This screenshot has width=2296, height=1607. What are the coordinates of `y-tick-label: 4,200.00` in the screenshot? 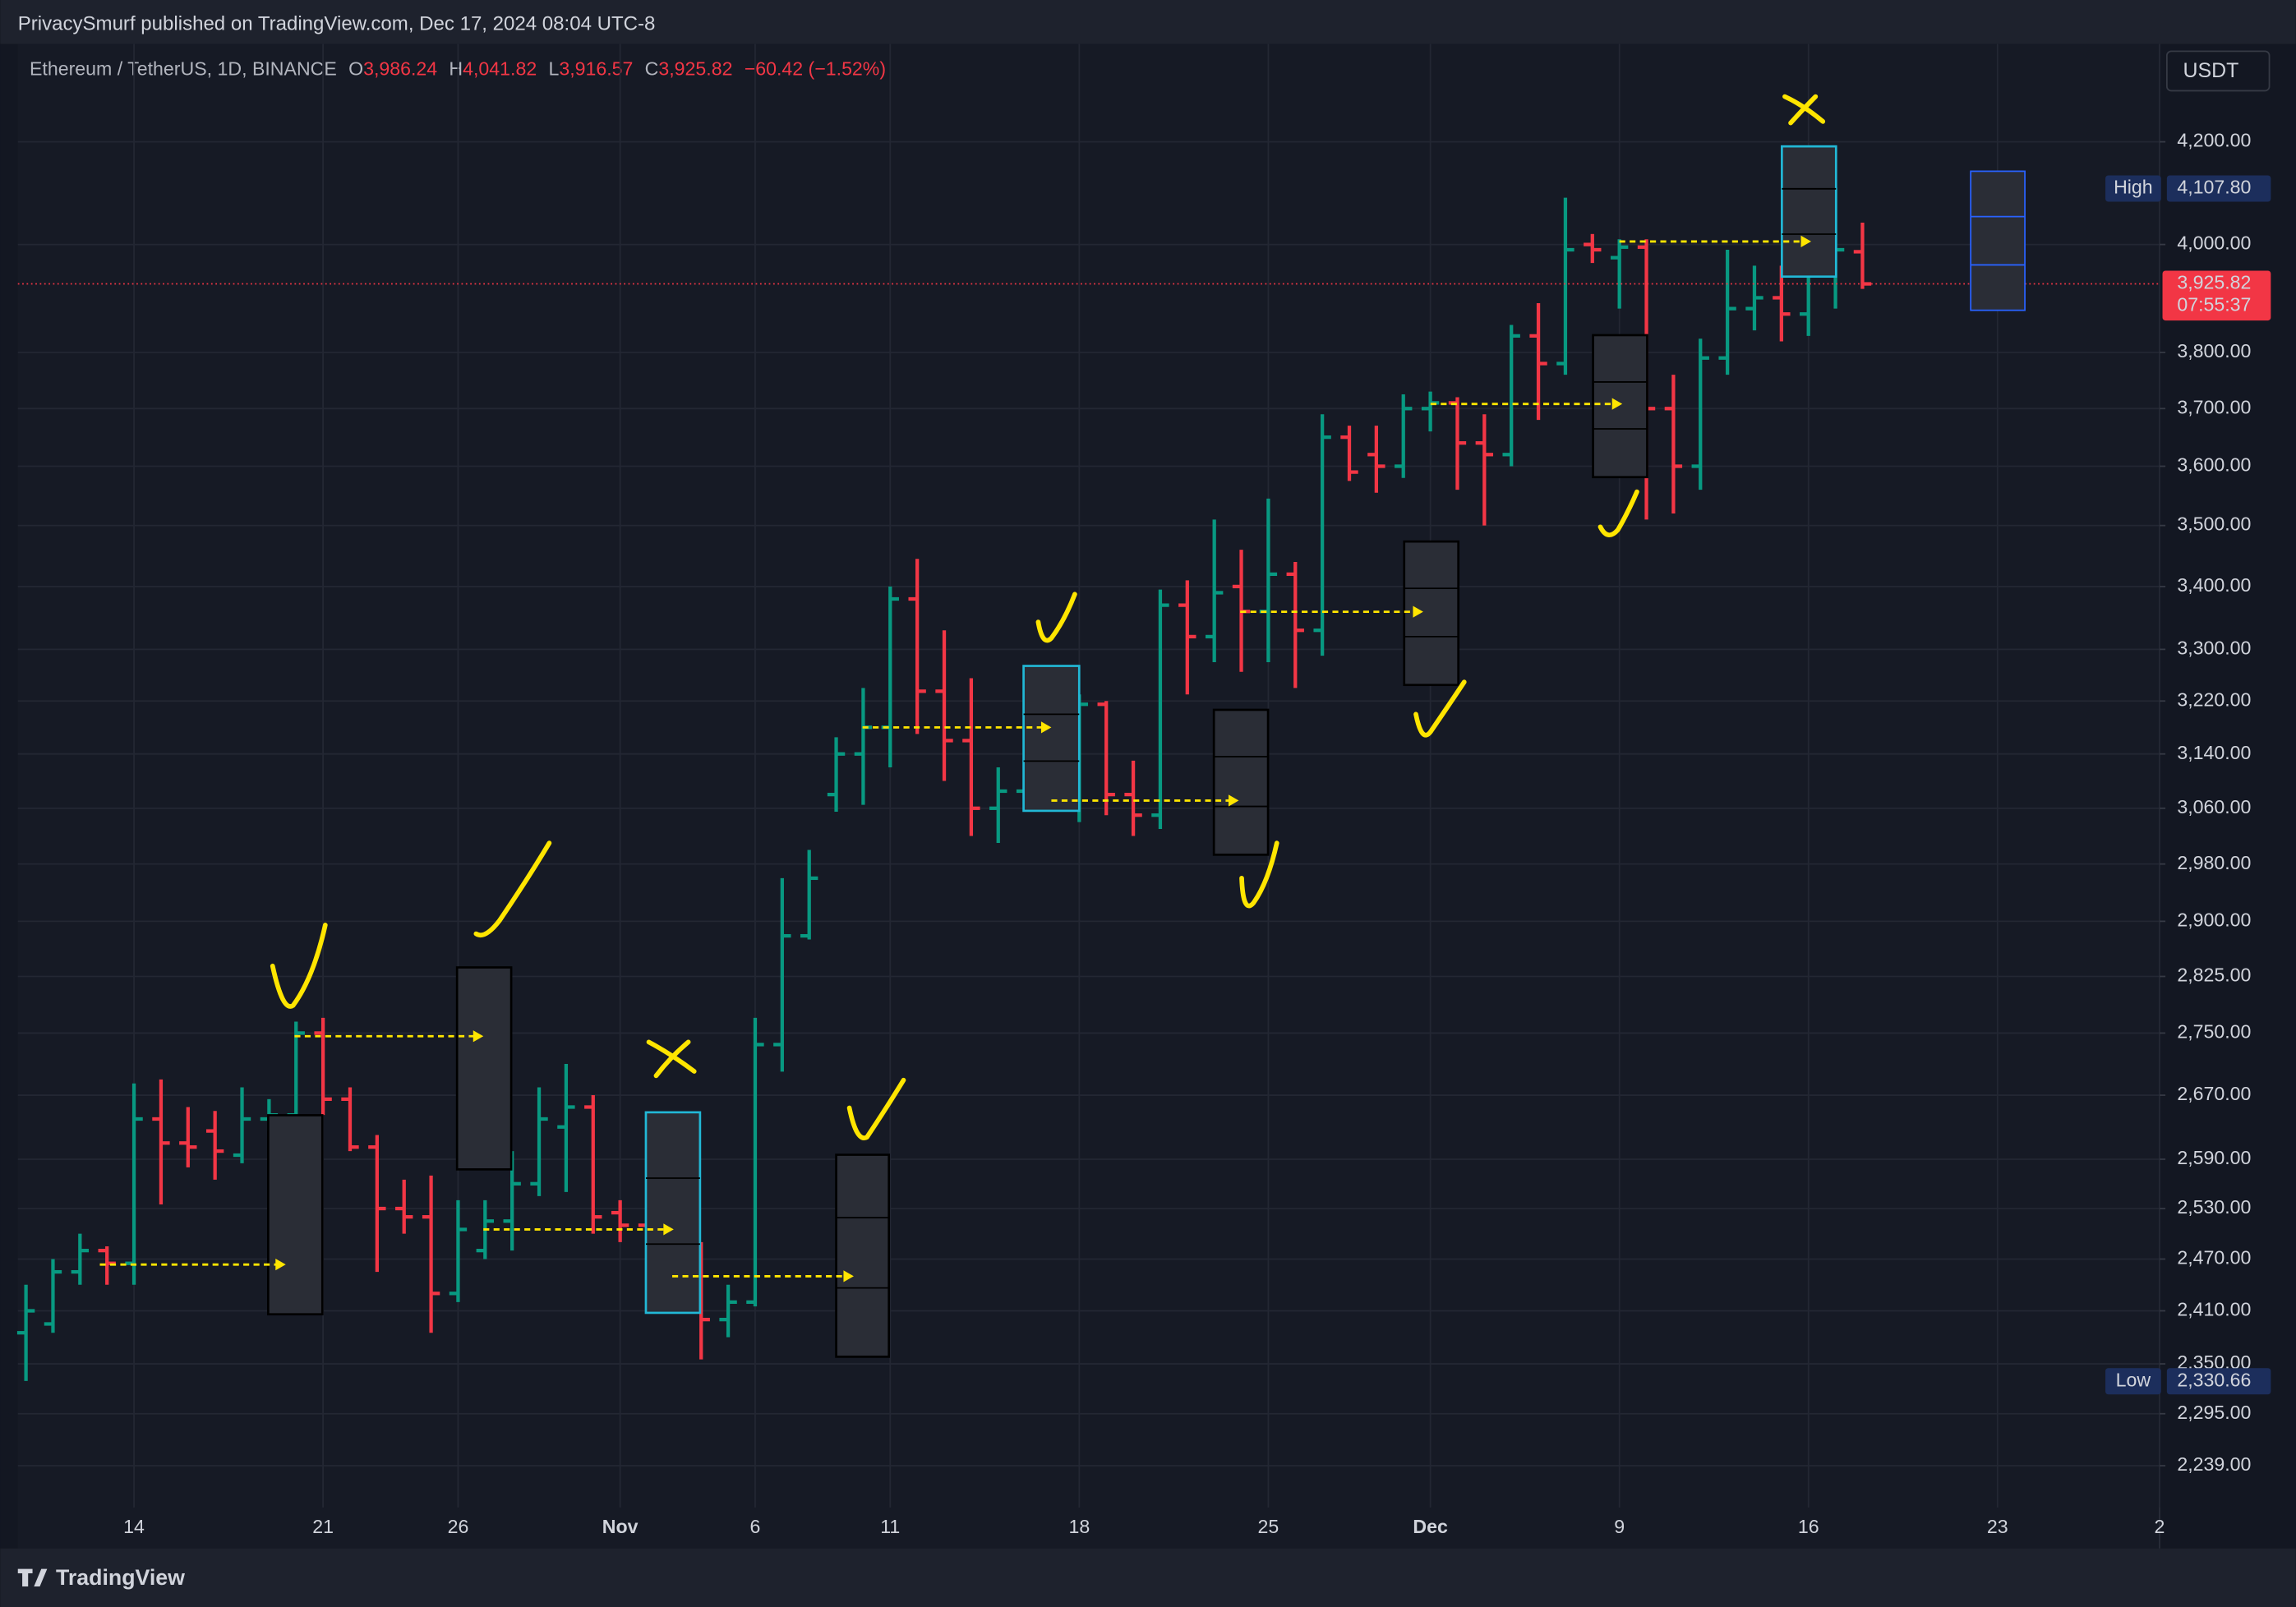 It's located at (2214, 140).